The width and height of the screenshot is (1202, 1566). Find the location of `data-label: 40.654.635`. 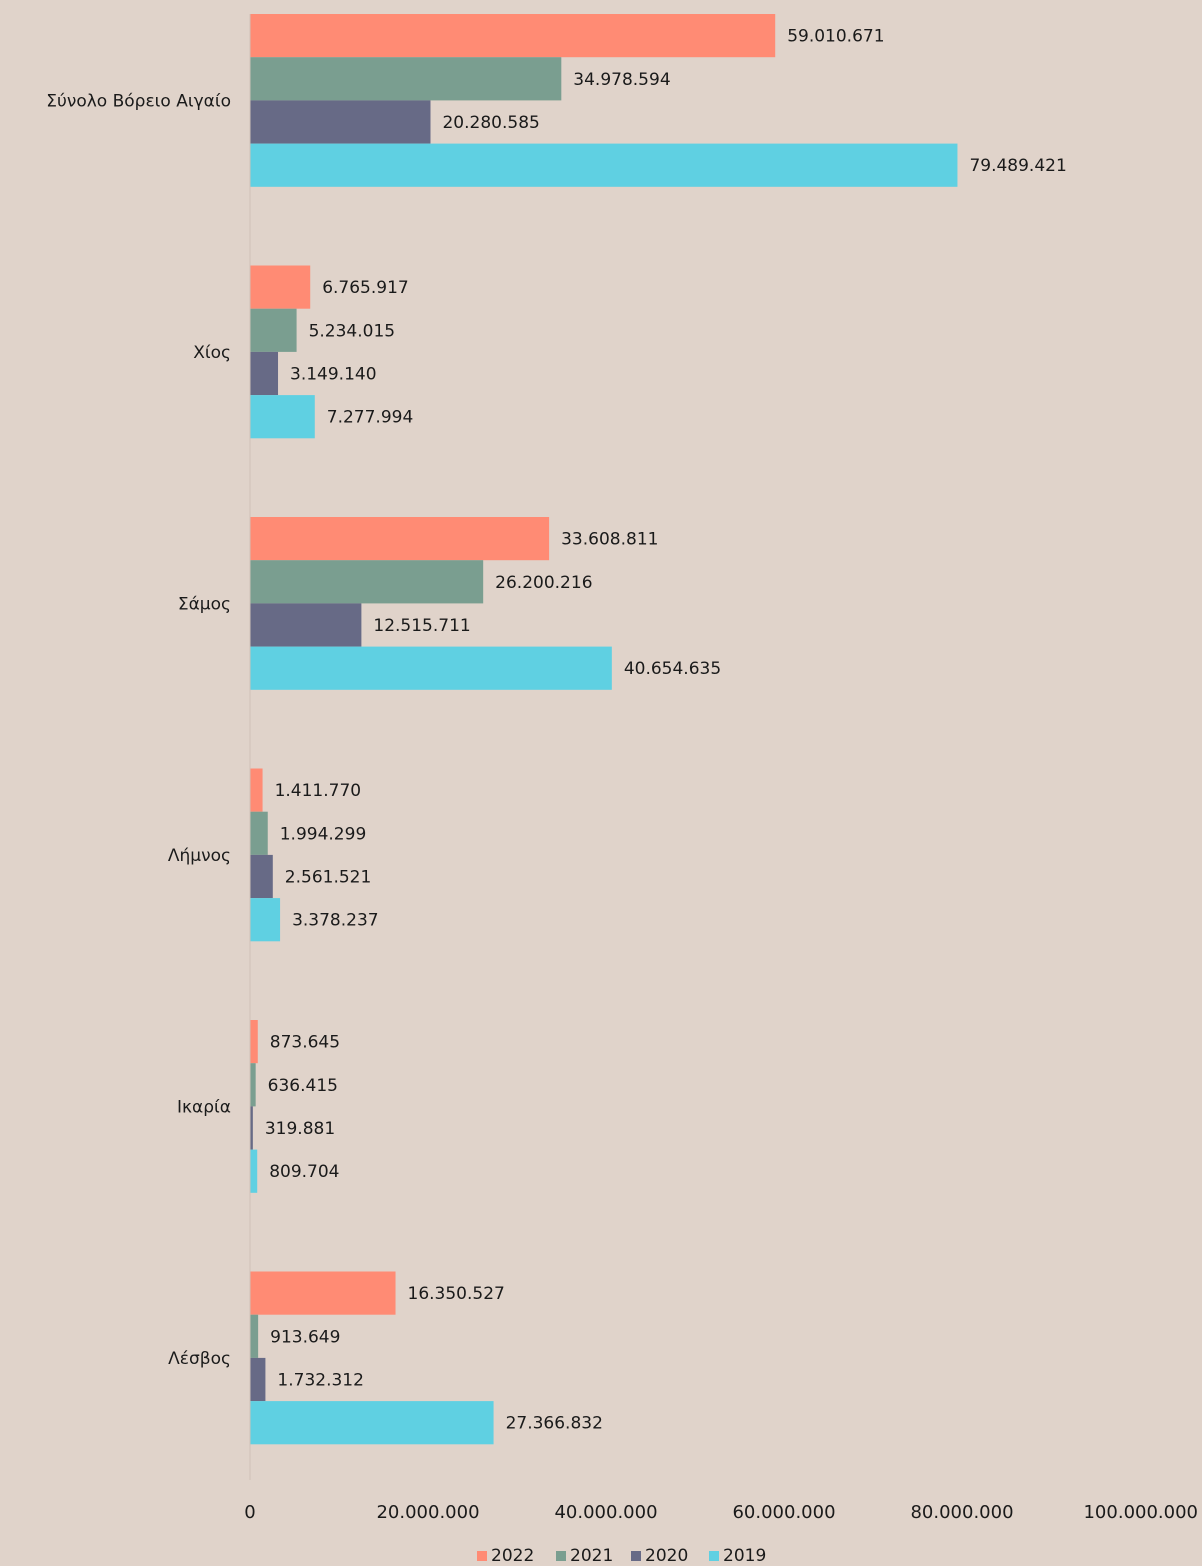

data-label: 40.654.635 is located at coordinates (672, 669).